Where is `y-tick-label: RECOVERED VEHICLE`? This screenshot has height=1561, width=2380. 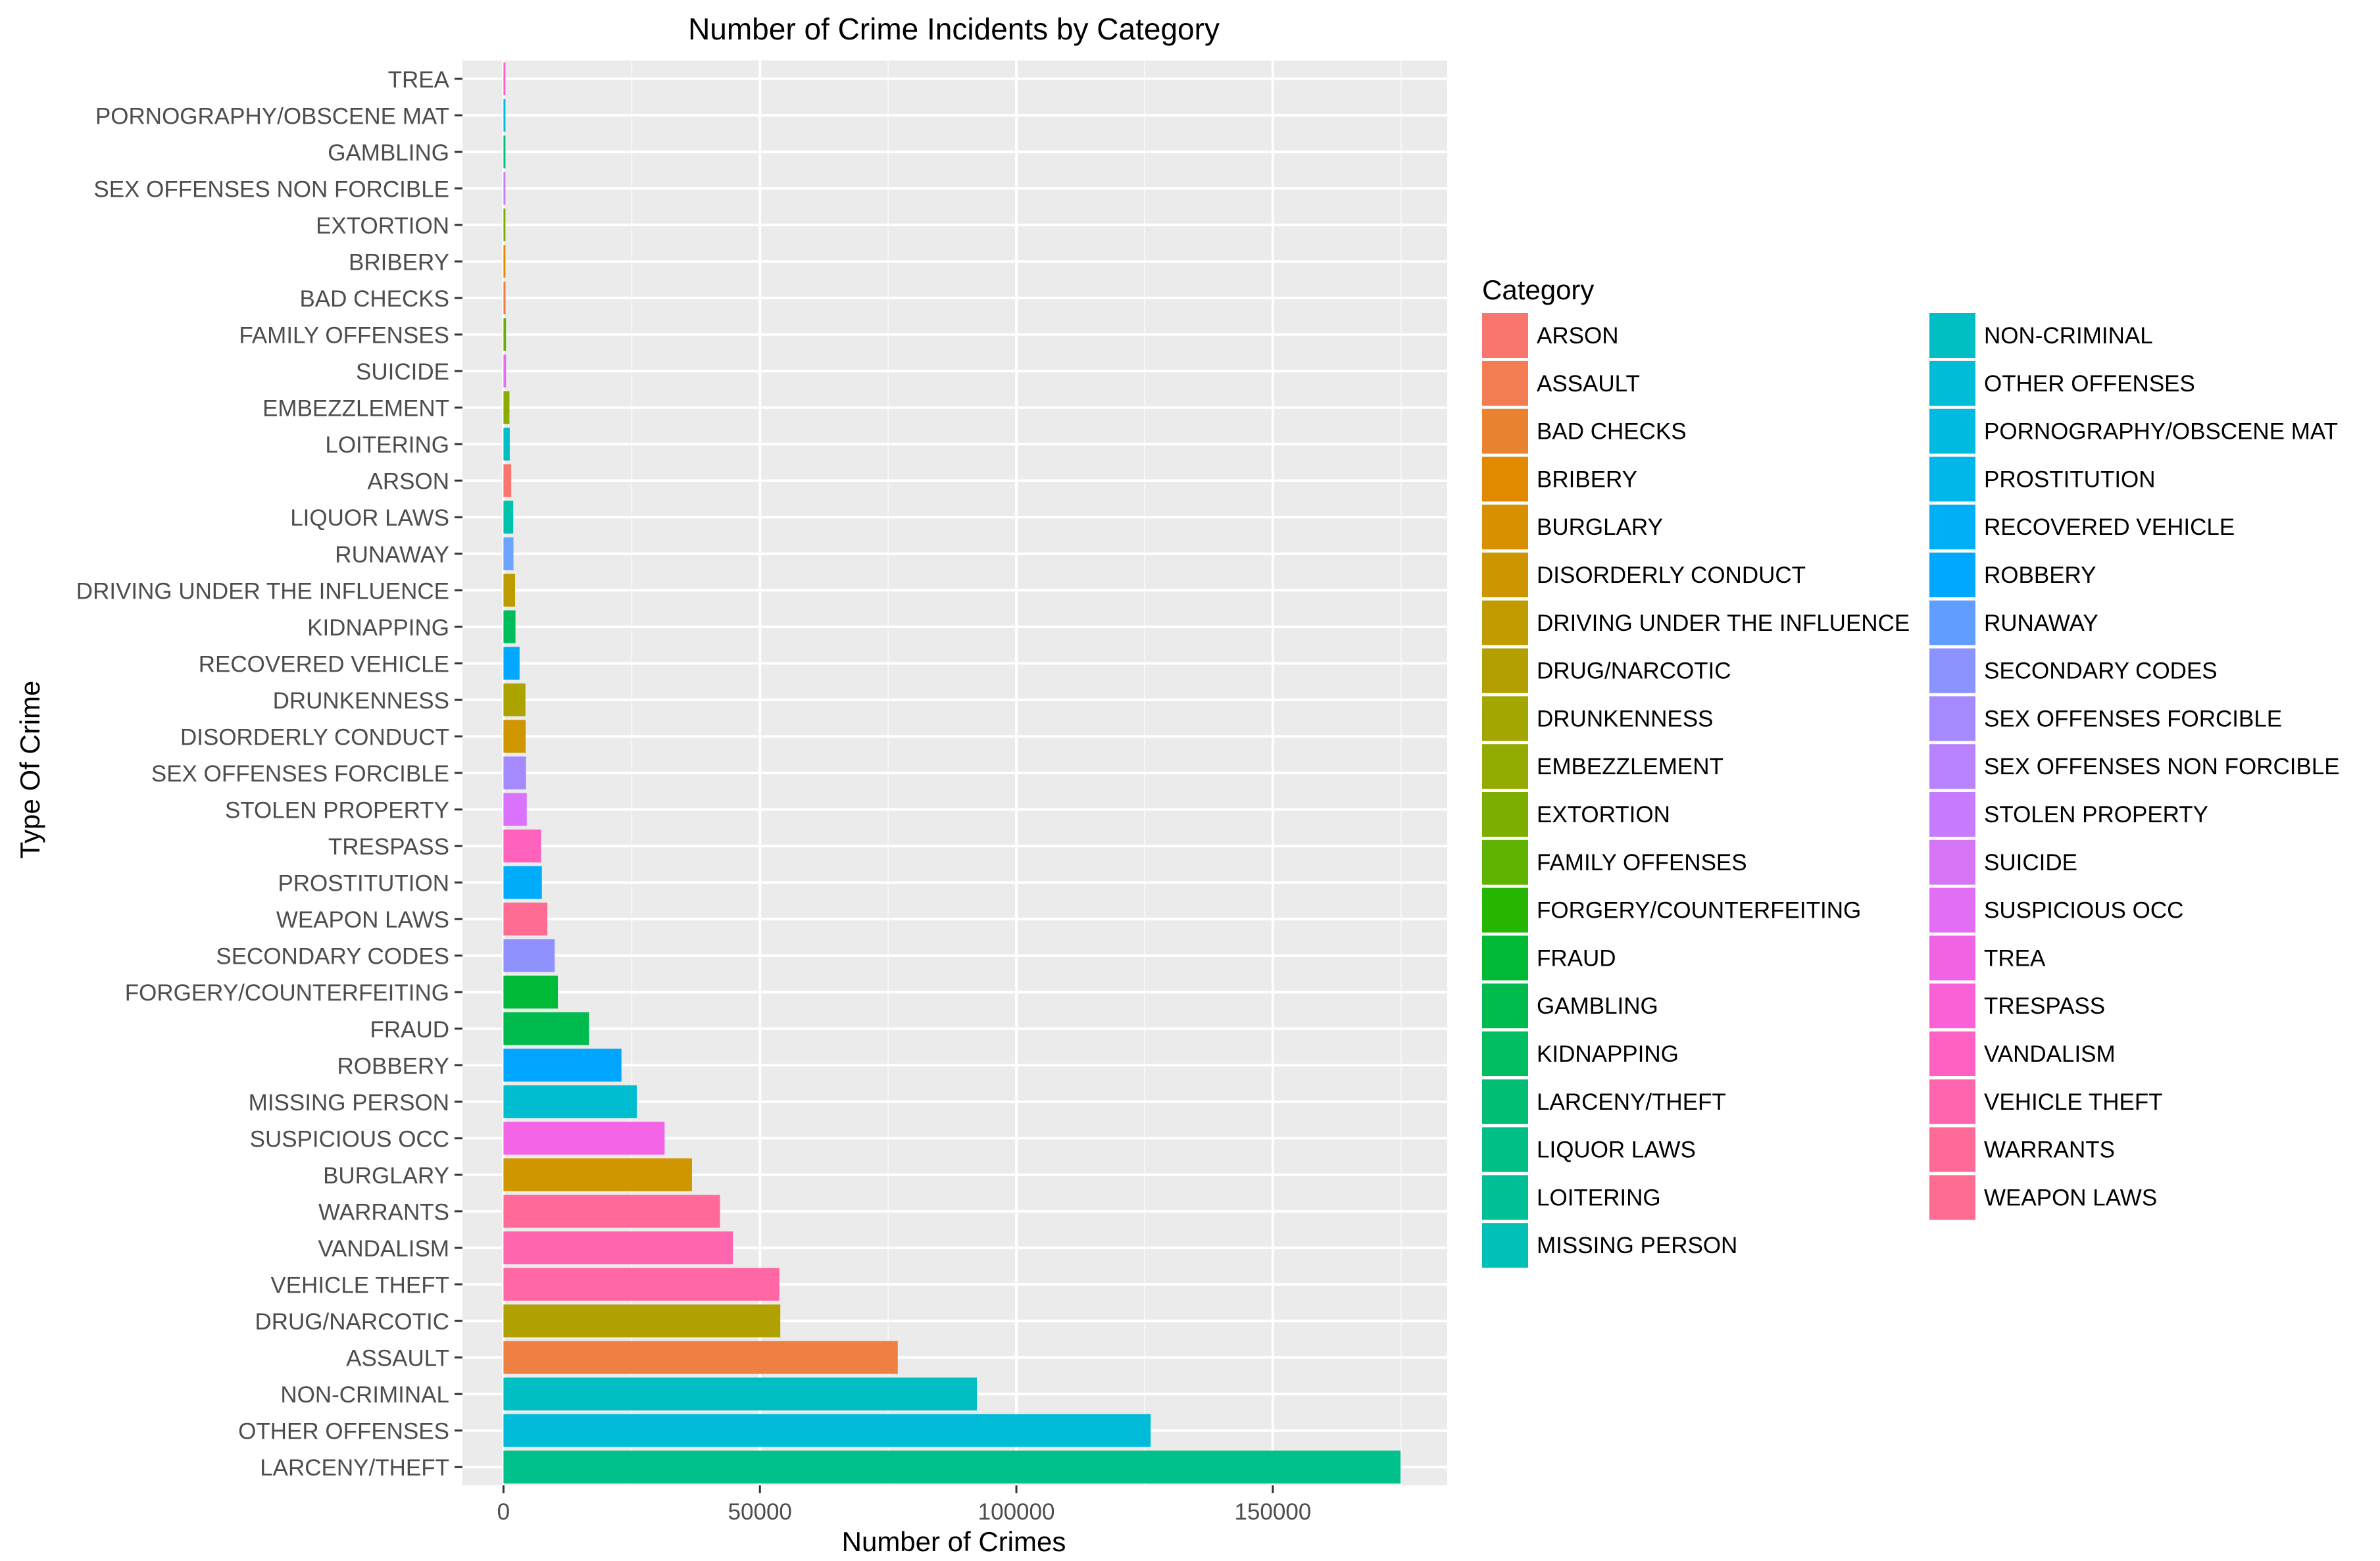 y-tick-label: RECOVERED VEHICLE is located at coordinates (324, 664).